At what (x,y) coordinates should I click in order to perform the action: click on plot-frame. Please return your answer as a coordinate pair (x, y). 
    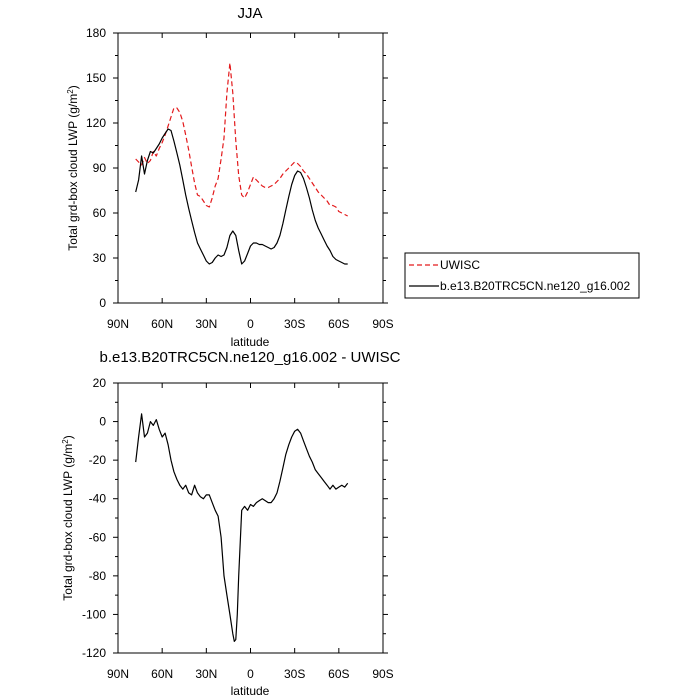
    Looking at the image, I should click on (250, 168).